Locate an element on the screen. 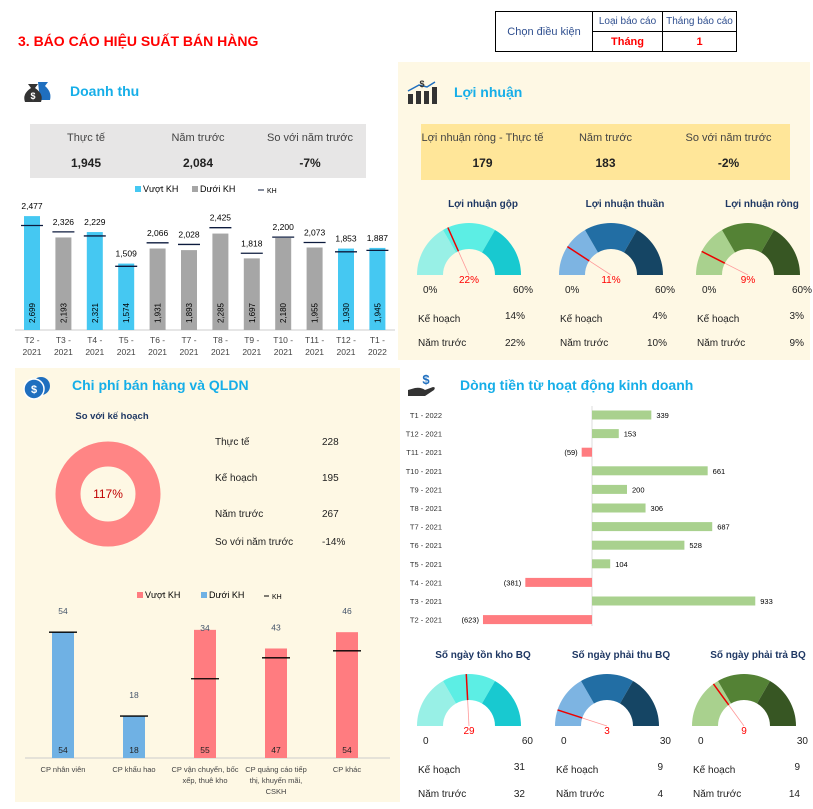  y-tick: T12 - 2021 is located at coordinates (424, 434).